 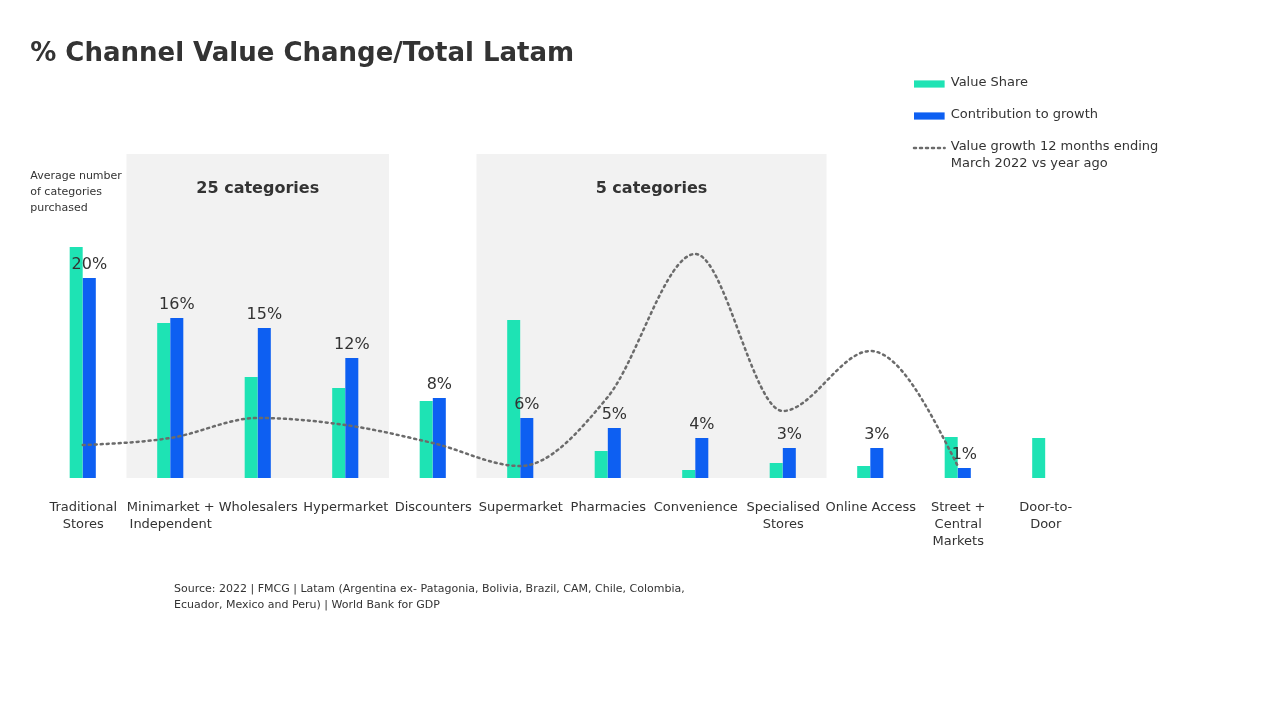 What do you see at coordinates (258, 187) in the screenshot?
I see `band-label: 25 categories` at bounding box center [258, 187].